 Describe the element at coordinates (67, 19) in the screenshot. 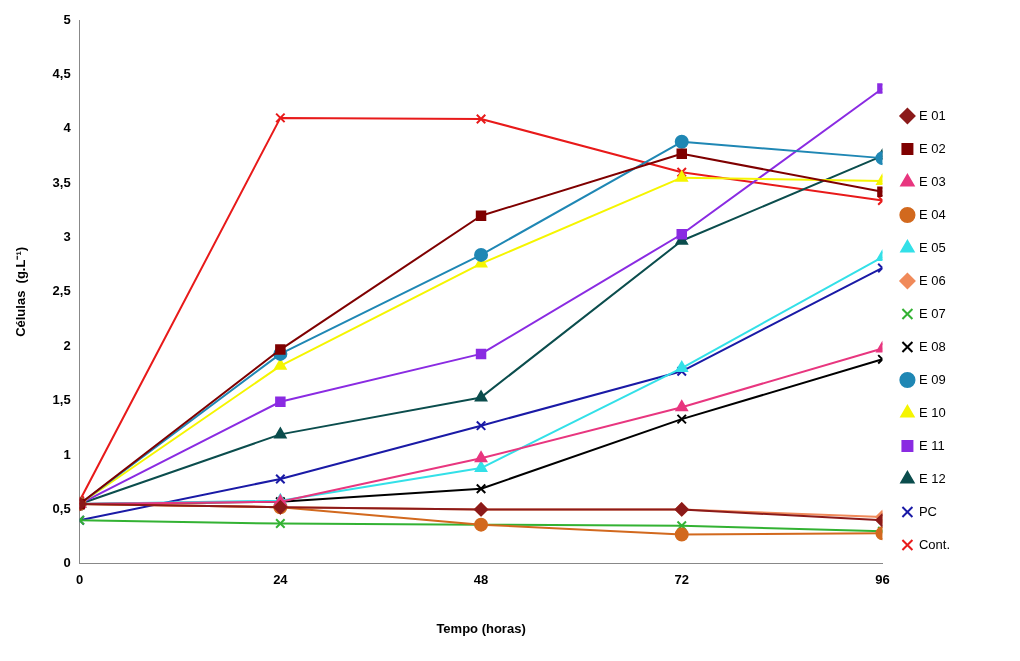

I see `y-tick-label: 5` at that location.